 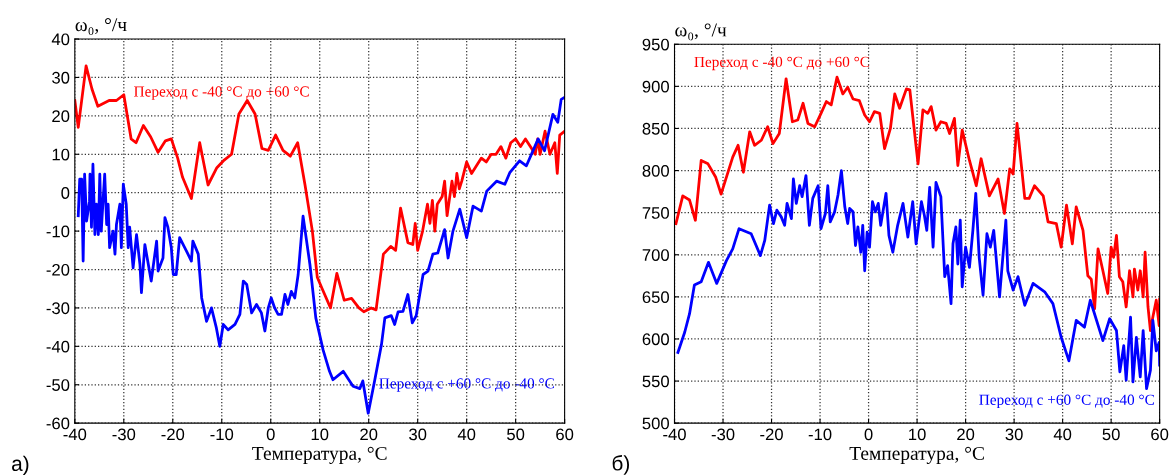 What do you see at coordinates (58, 385) in the screenshot?
I see `y-tick-label: -50` at bounding box center [58, 385].